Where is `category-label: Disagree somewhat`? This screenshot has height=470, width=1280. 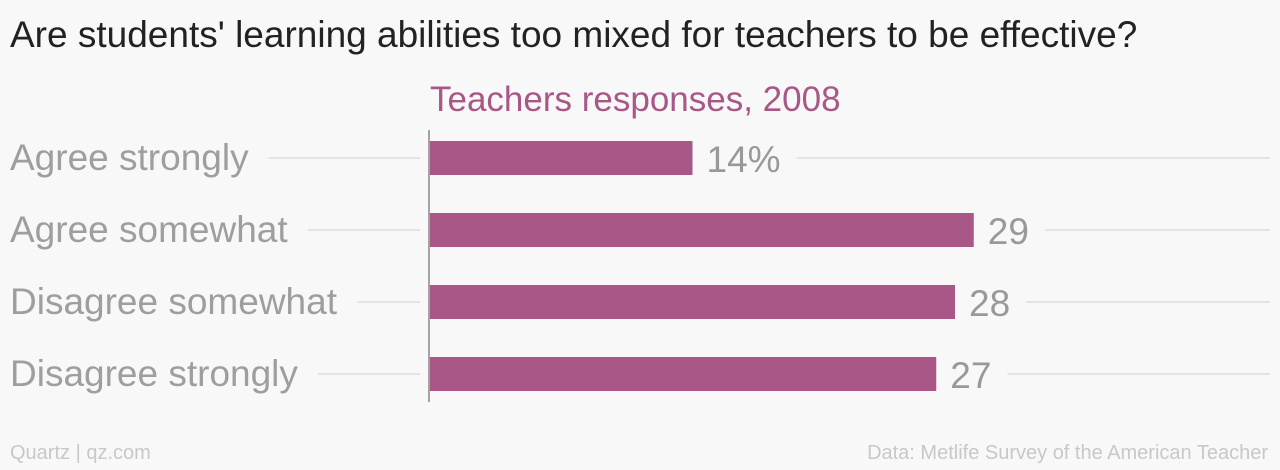 category-label: Disagree somewhat is located at coordinates (174, 301).